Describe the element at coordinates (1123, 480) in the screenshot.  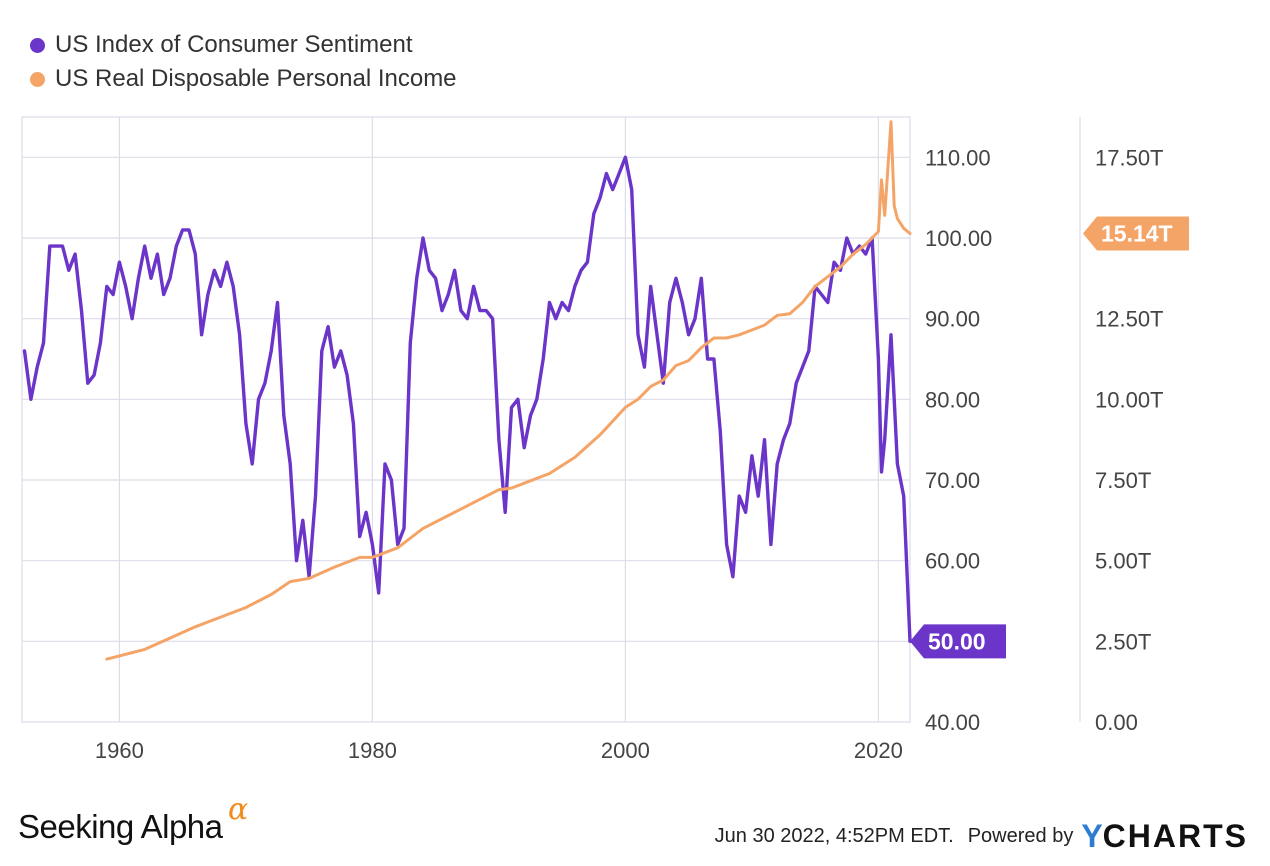
I see `y-right-tick-label: 7.50T` at that location.